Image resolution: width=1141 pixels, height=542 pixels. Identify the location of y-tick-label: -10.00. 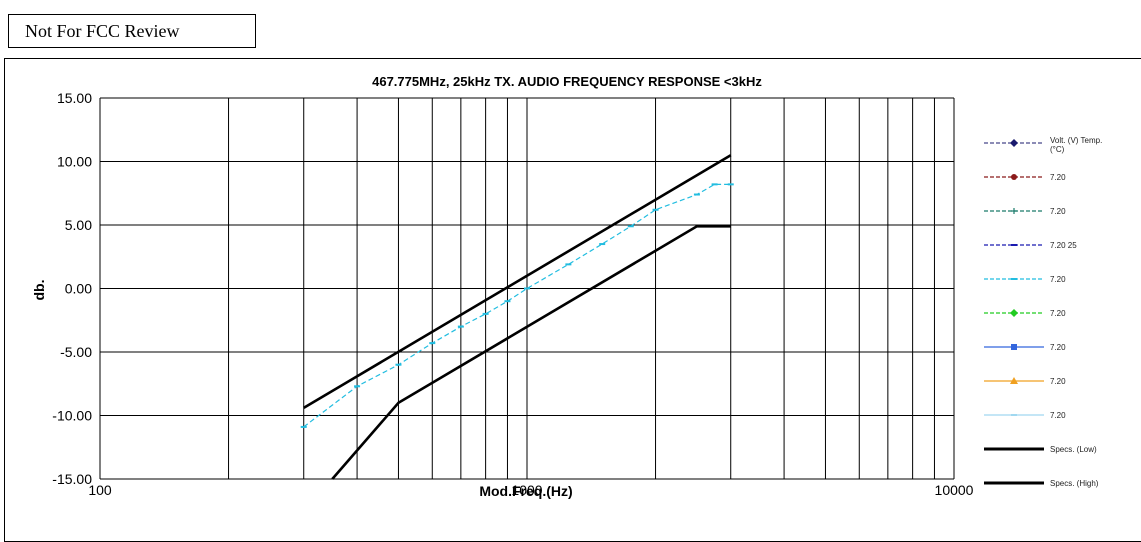
(72, 416).